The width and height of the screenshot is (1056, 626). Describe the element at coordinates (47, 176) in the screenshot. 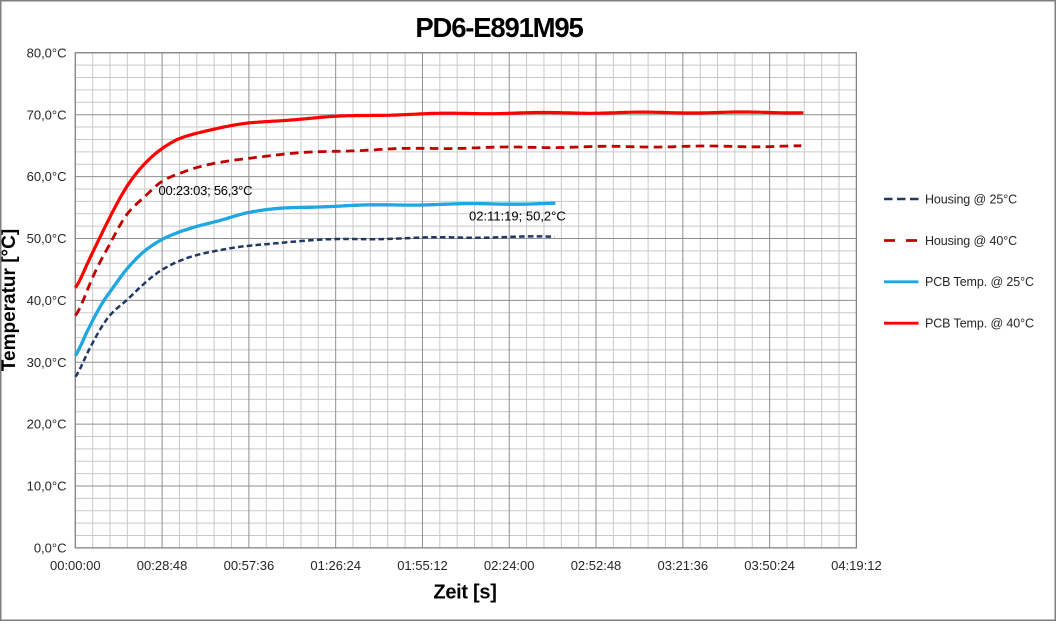

I see `svg-text: 60,0°C` at that location.